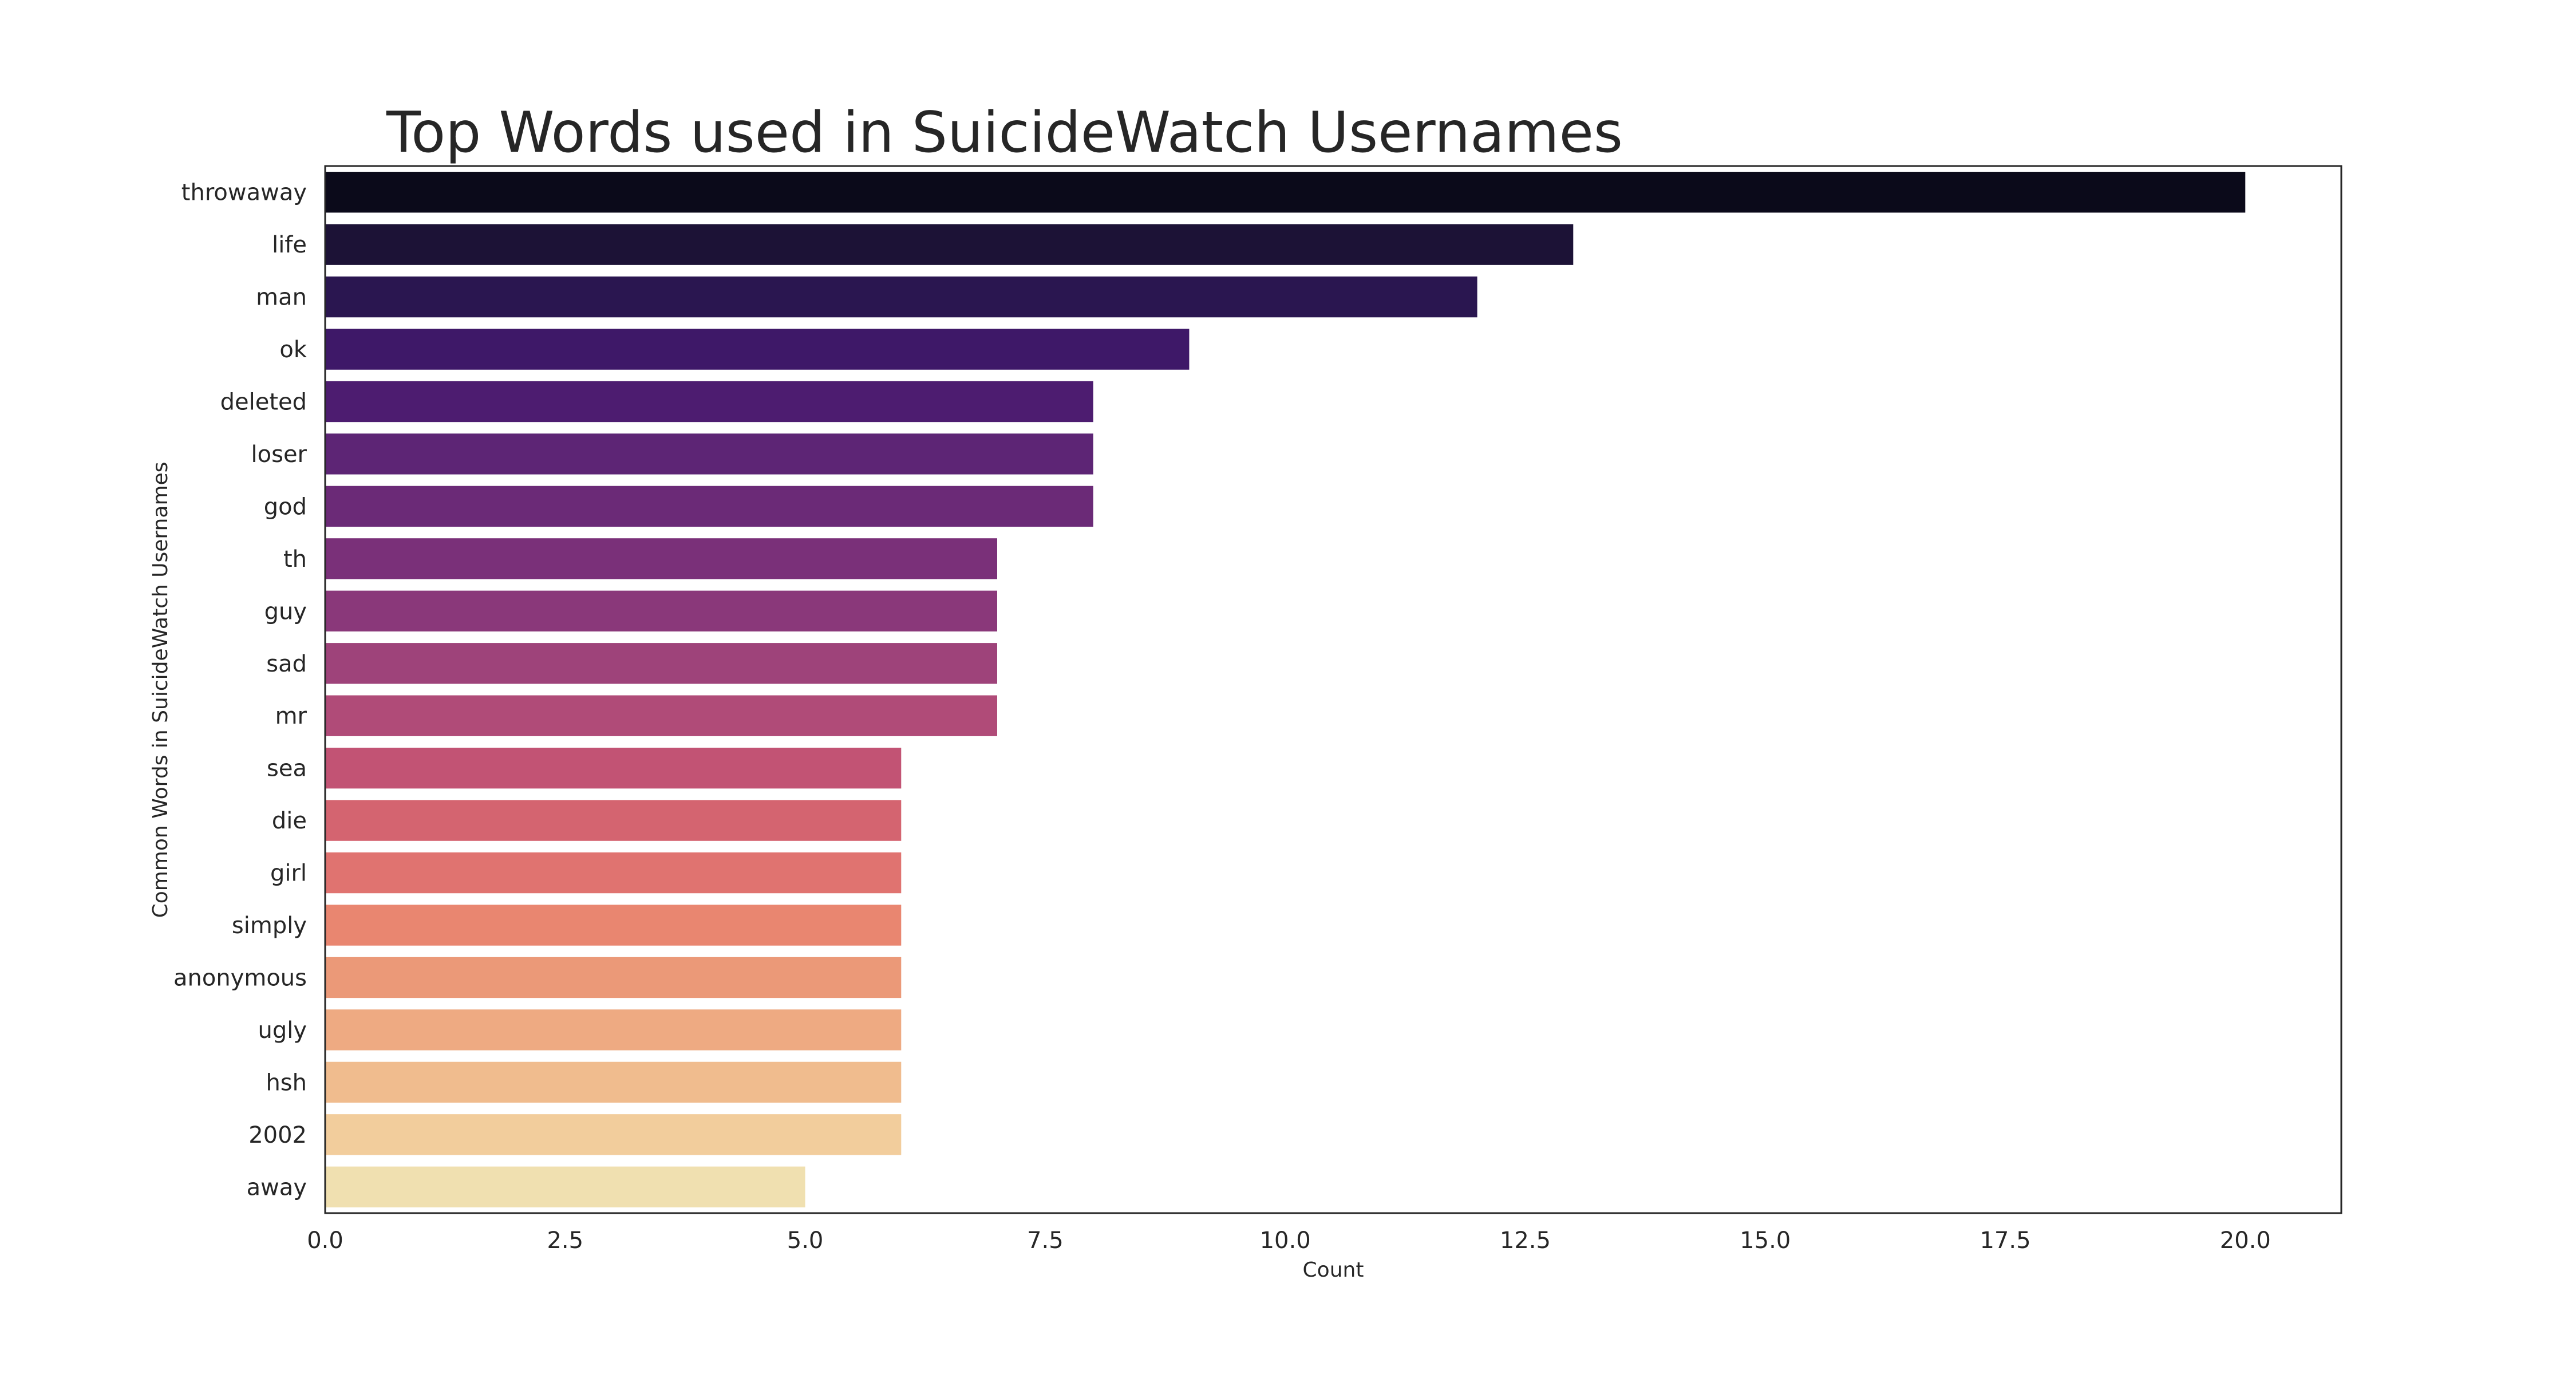  I want to click on y-tick-label: life, so click(289, 245).